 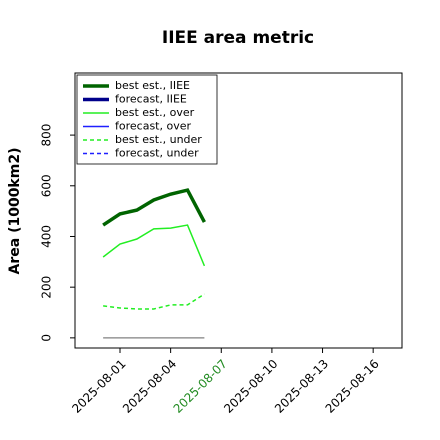 What do you see at coordinates (158, 139) in the screenshot?
I see `legend-label: best est., under` at bounding box center [158, 139].